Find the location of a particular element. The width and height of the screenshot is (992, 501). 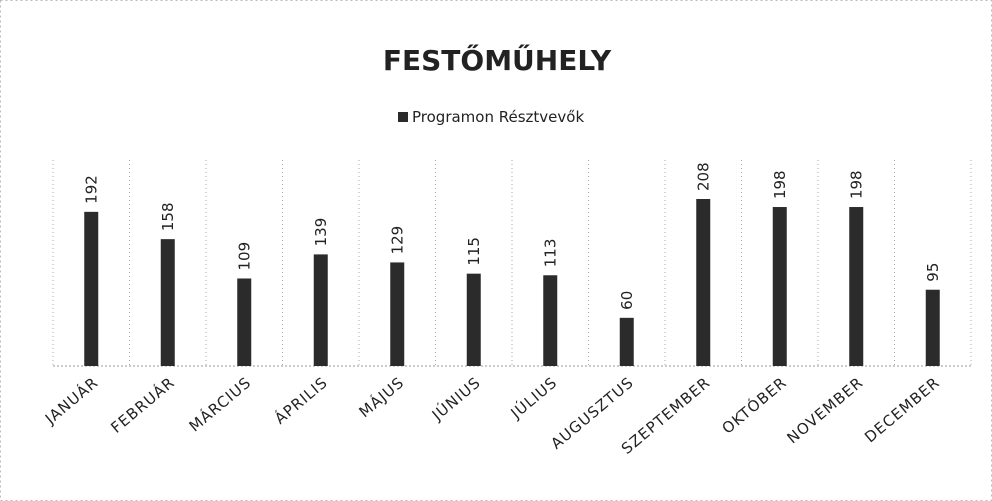

legend-label: Programon Résztvevők is located at coordinates (498, 117).